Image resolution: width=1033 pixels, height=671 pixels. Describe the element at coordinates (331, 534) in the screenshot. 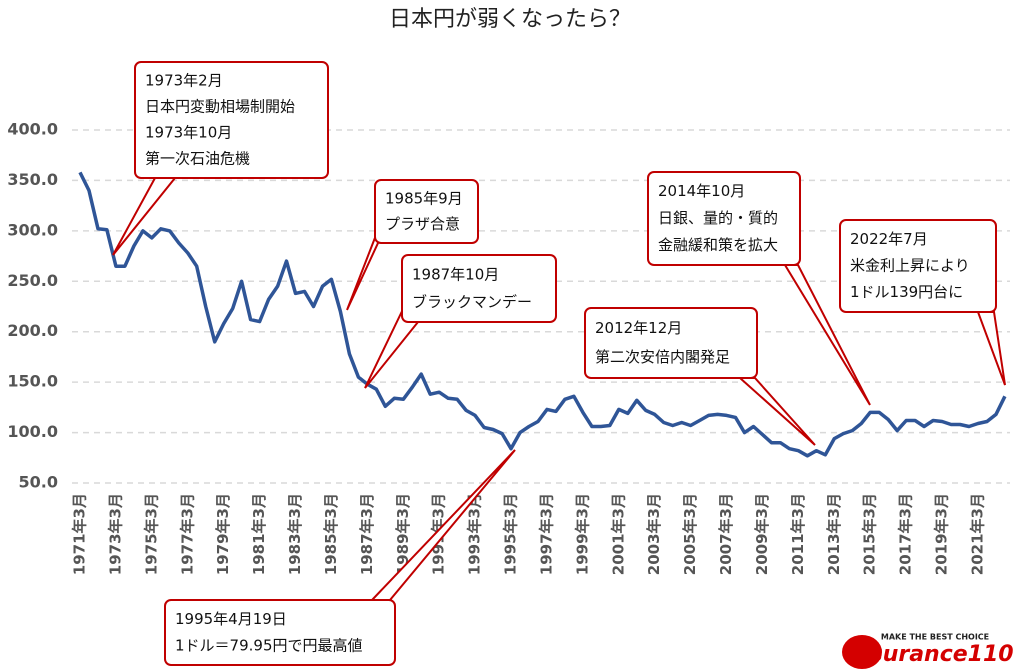

I see `x-tick-label: 1985年3月` at that location.